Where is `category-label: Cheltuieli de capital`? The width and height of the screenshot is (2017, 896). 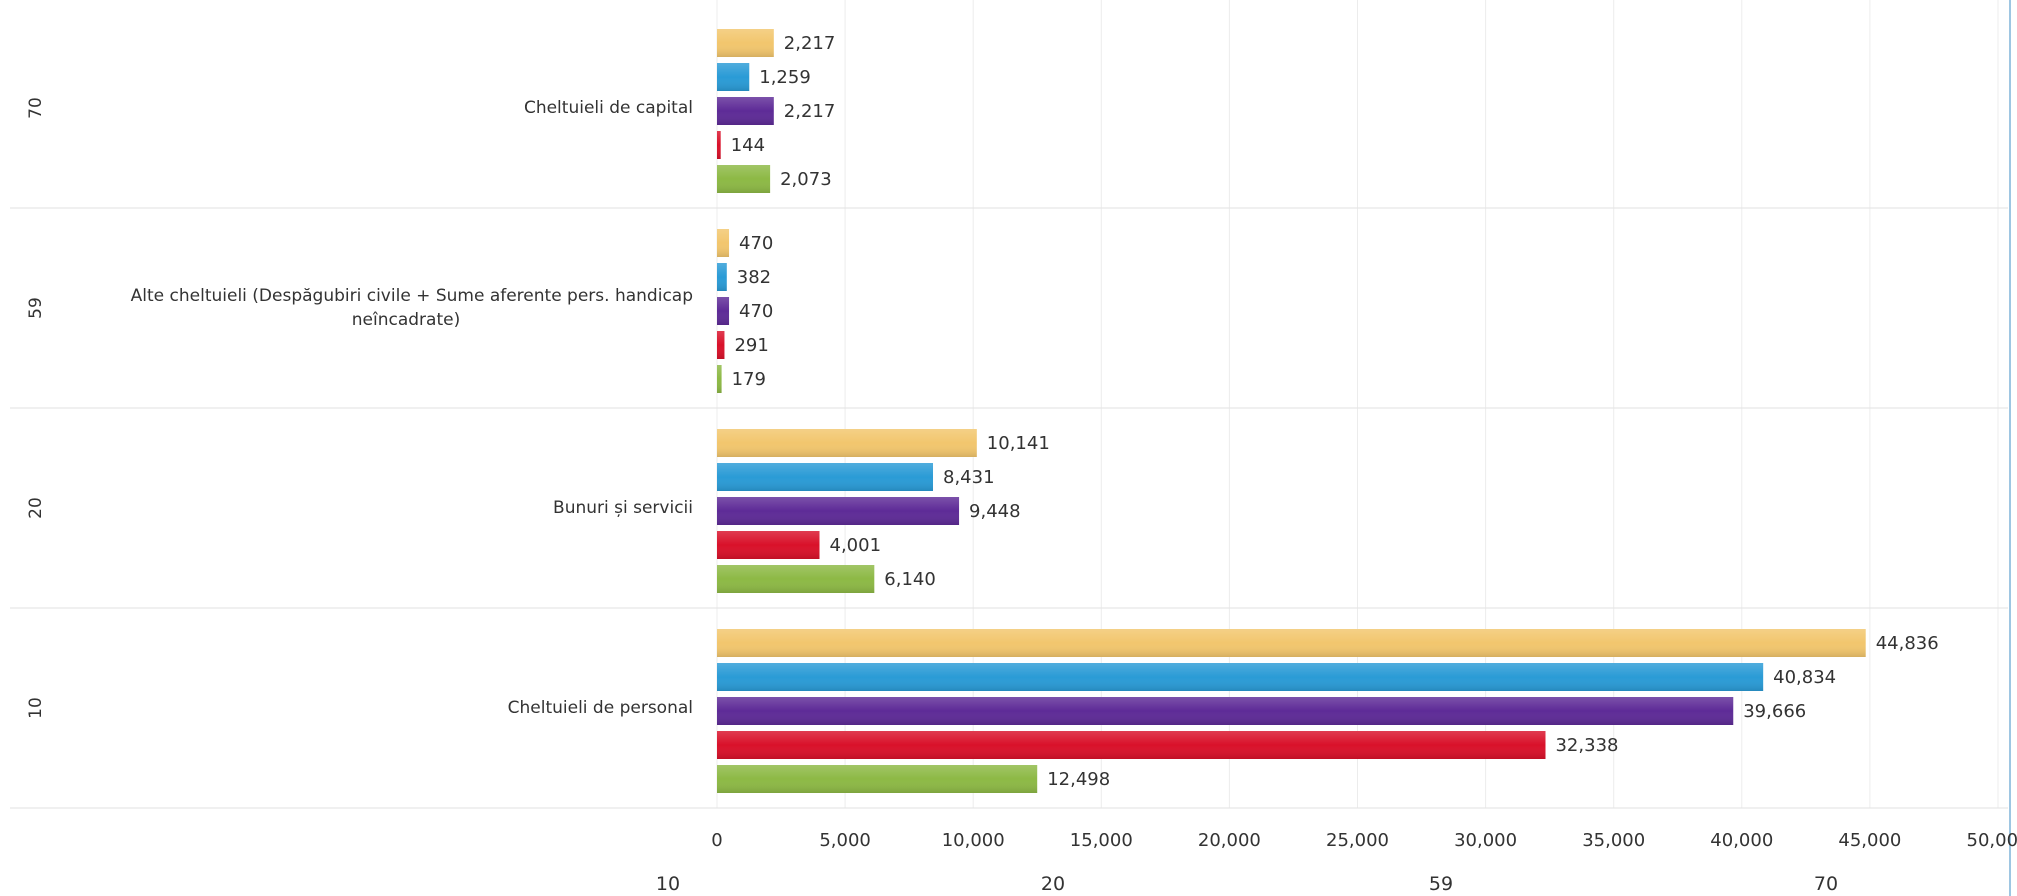 category-label: Cheltuieli de capital is located at coordinates (608, 108).